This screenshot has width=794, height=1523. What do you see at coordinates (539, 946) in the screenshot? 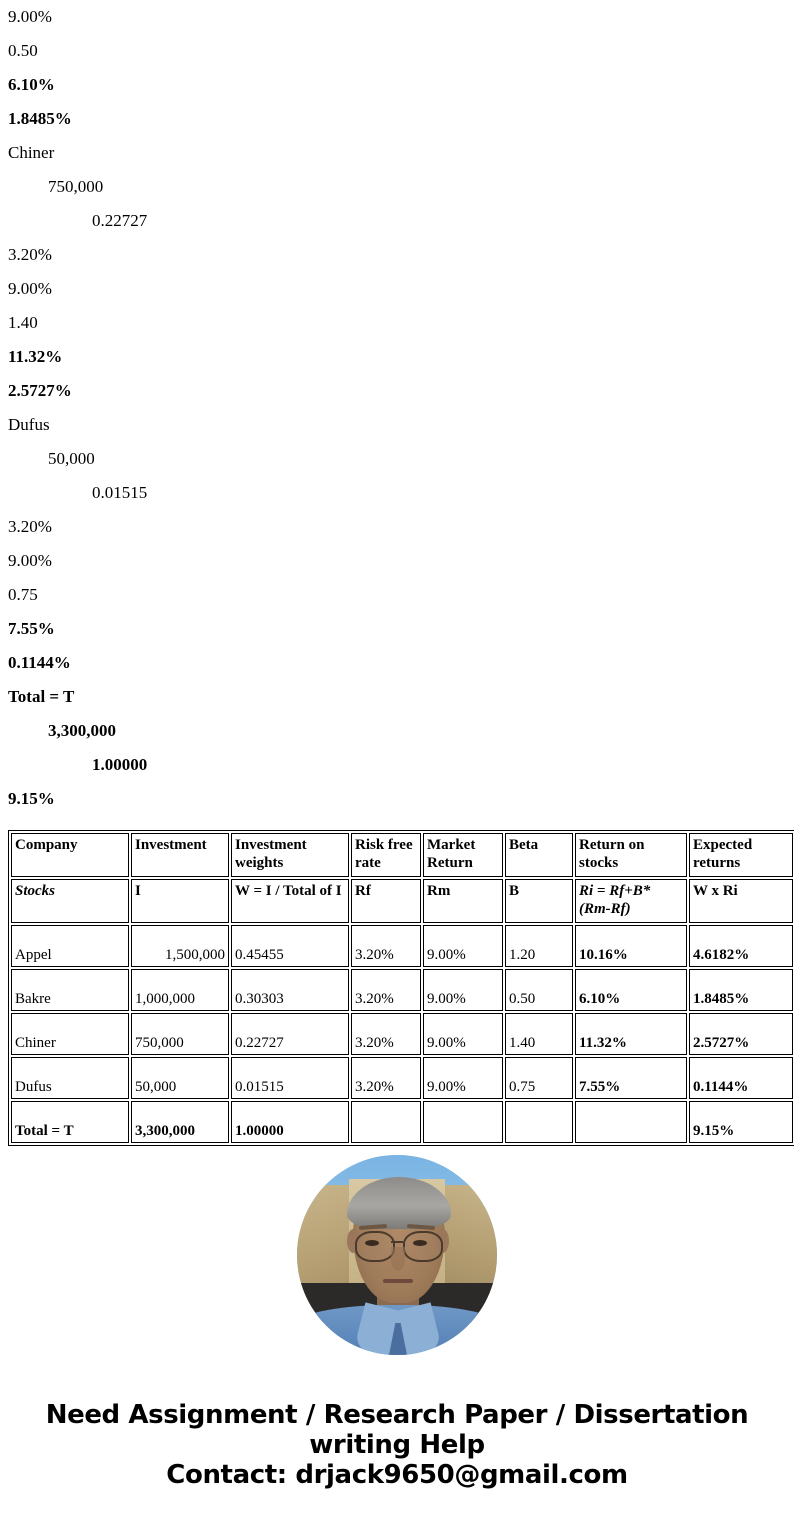
I see `cell-beta: 1.20` at bounding box center [539, 946].